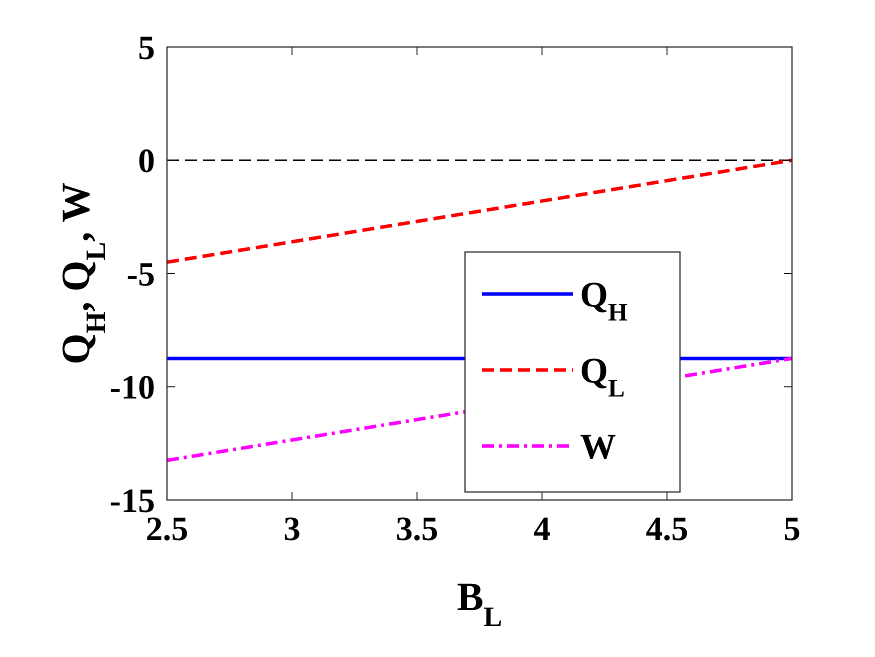 This screenshot has width=875, height=657. What do you see at coordinates (792, 529) in the screenshot?
I see `x-tick-label: 5` at bounding box center [792, 529].